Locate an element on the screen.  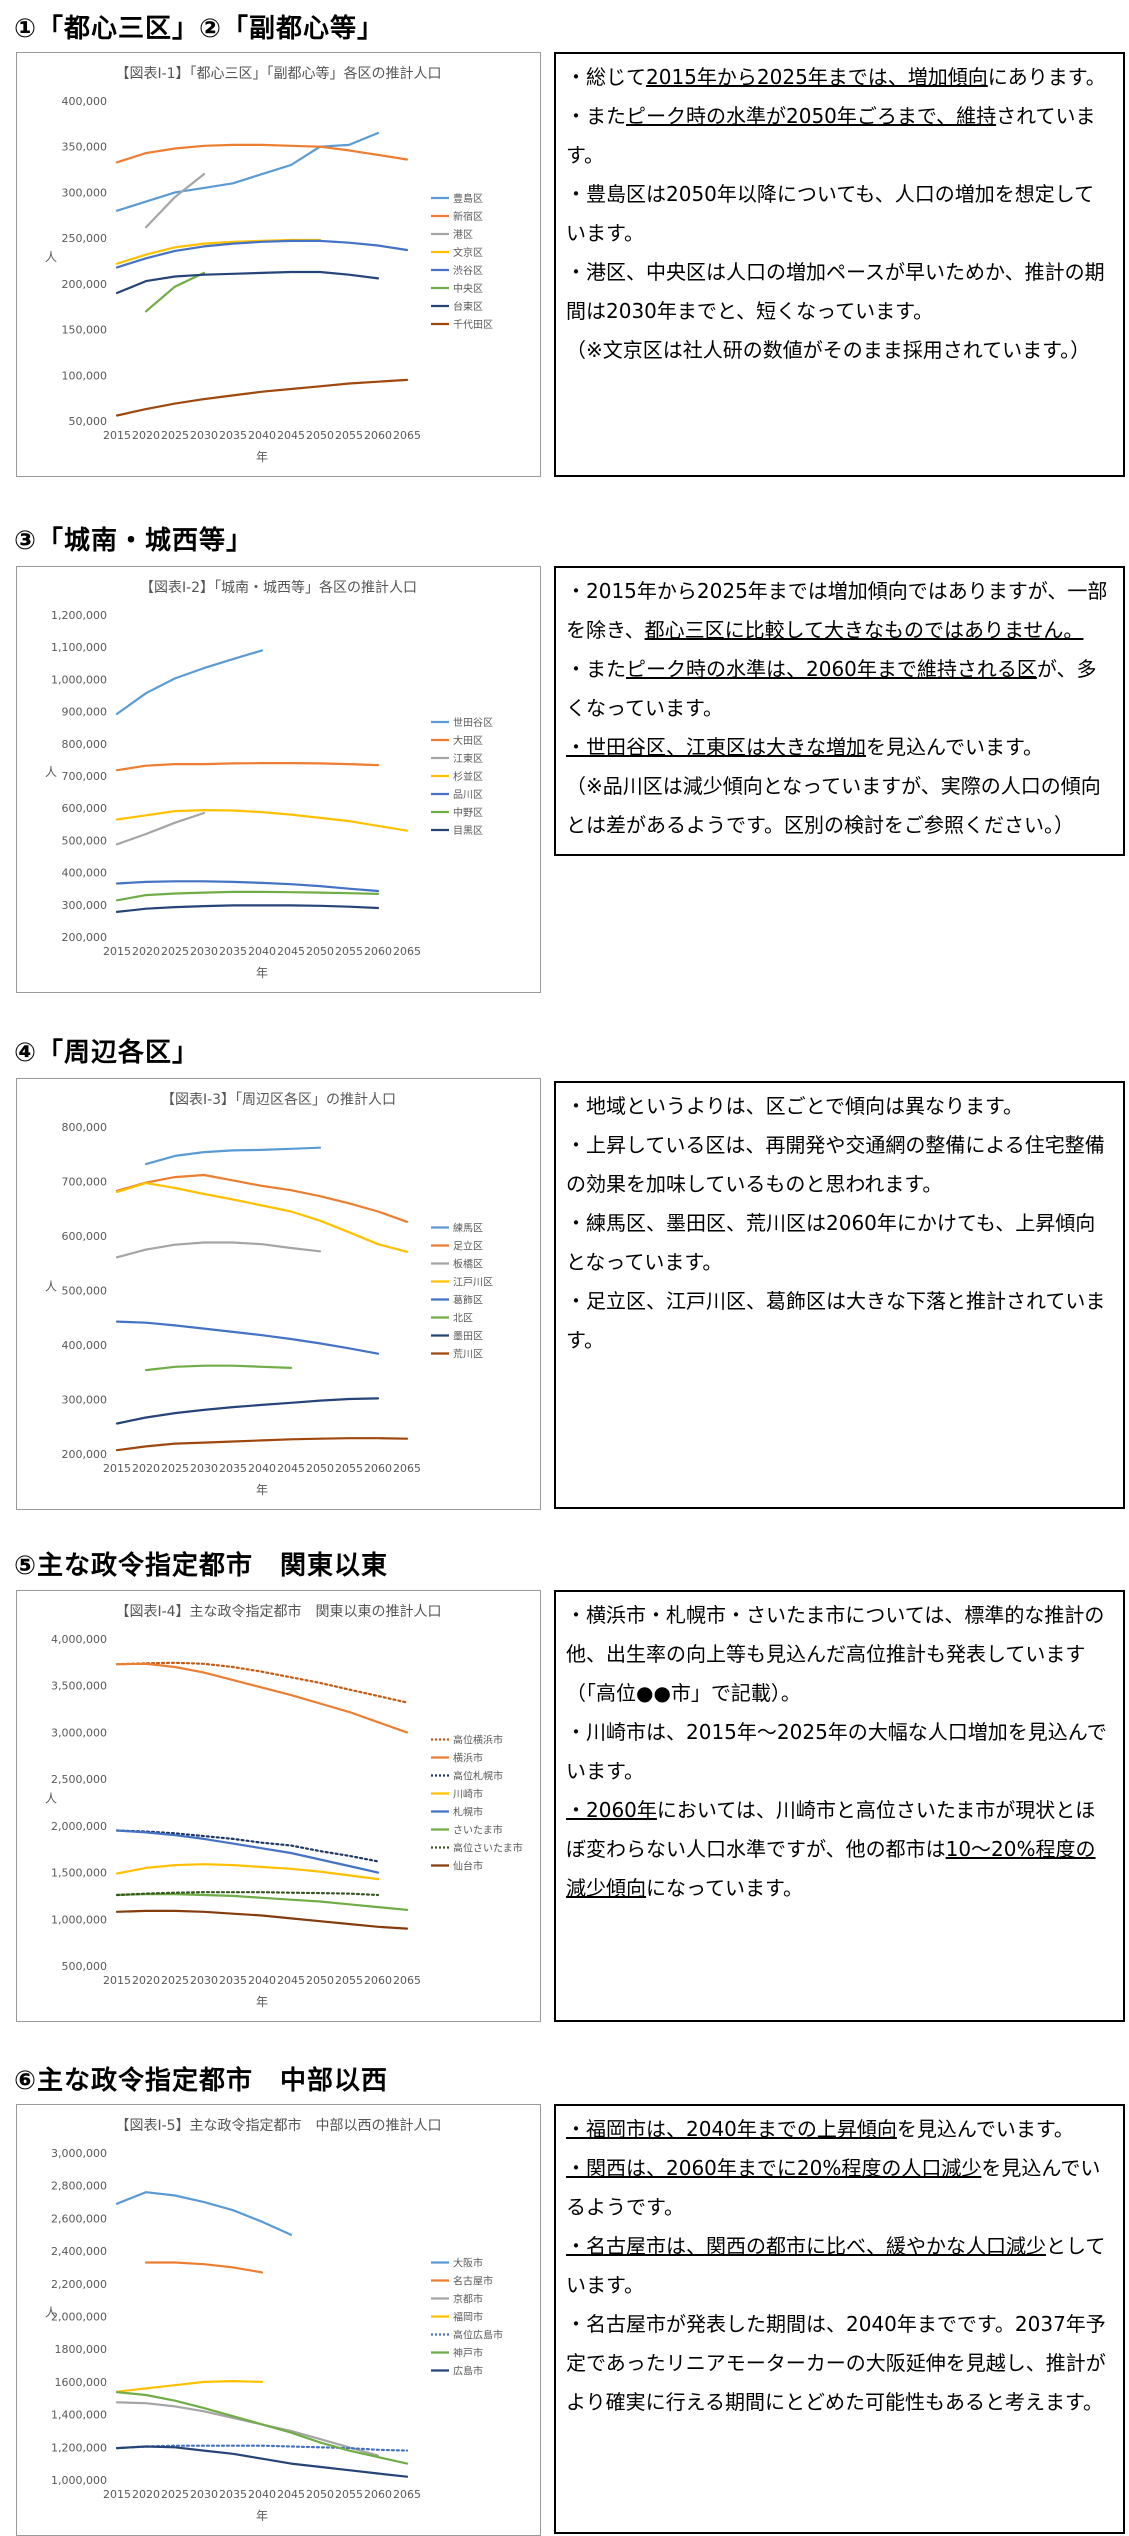
x-tick-label: 2020 is located at coordinates (146, 2494).